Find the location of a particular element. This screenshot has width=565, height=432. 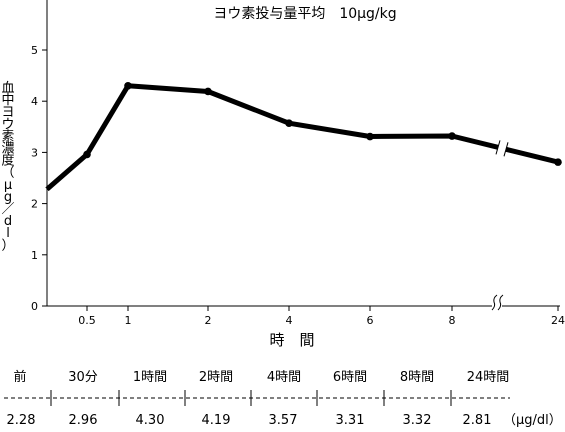

table-header-cell: 24時間 is located at coordinates (488, 377).